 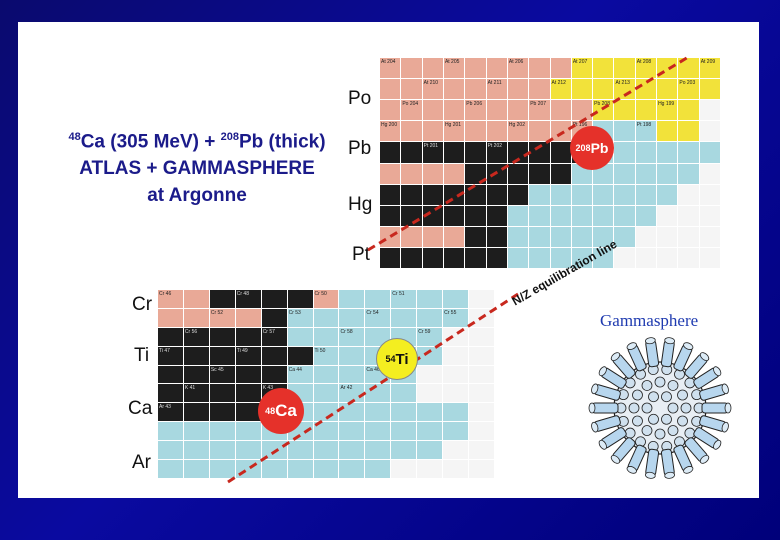 What do you see at coordinates (197, 139) in the screenshot?
I see `title-line-1: 48Ca (305 MeV) + 208Pb (thick)` at bounding box center [197, 139].